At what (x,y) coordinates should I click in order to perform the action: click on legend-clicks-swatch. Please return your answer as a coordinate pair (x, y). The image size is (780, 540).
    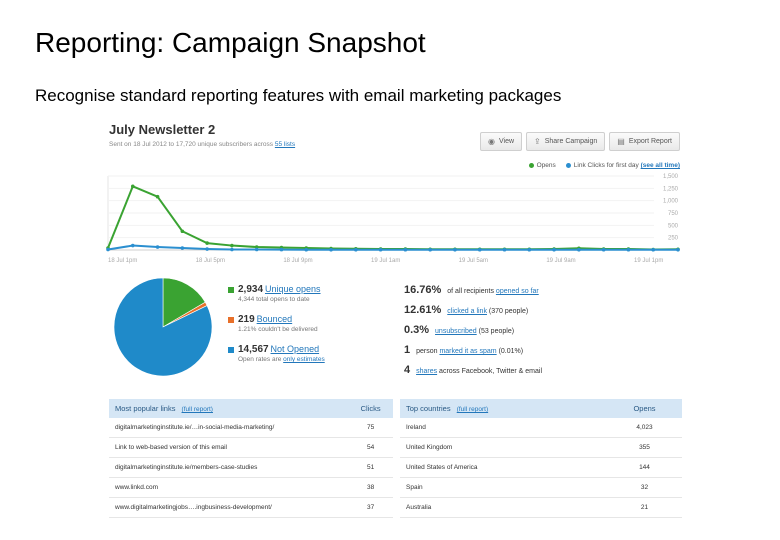
    Looking at the image, I should click on (568, 165).